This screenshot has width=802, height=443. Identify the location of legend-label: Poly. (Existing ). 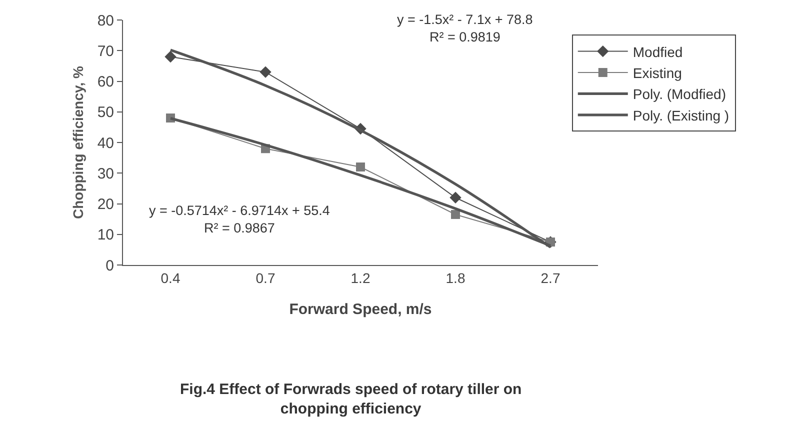
(681, 115).